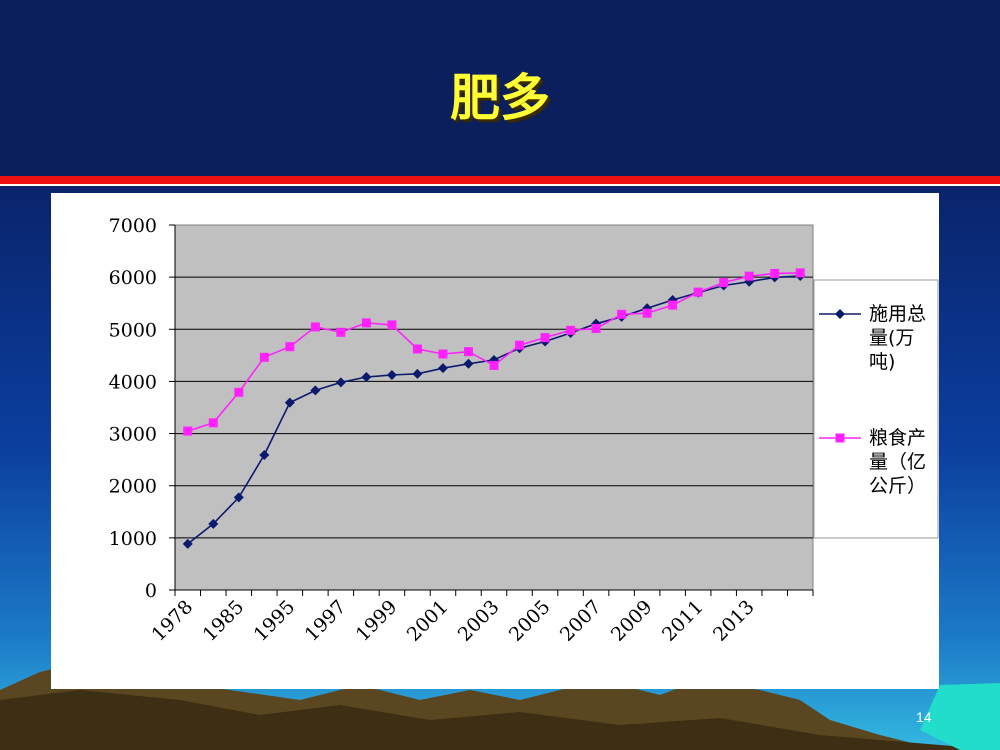  I want to click on y-tick-label: 6000, so click(133, 278).